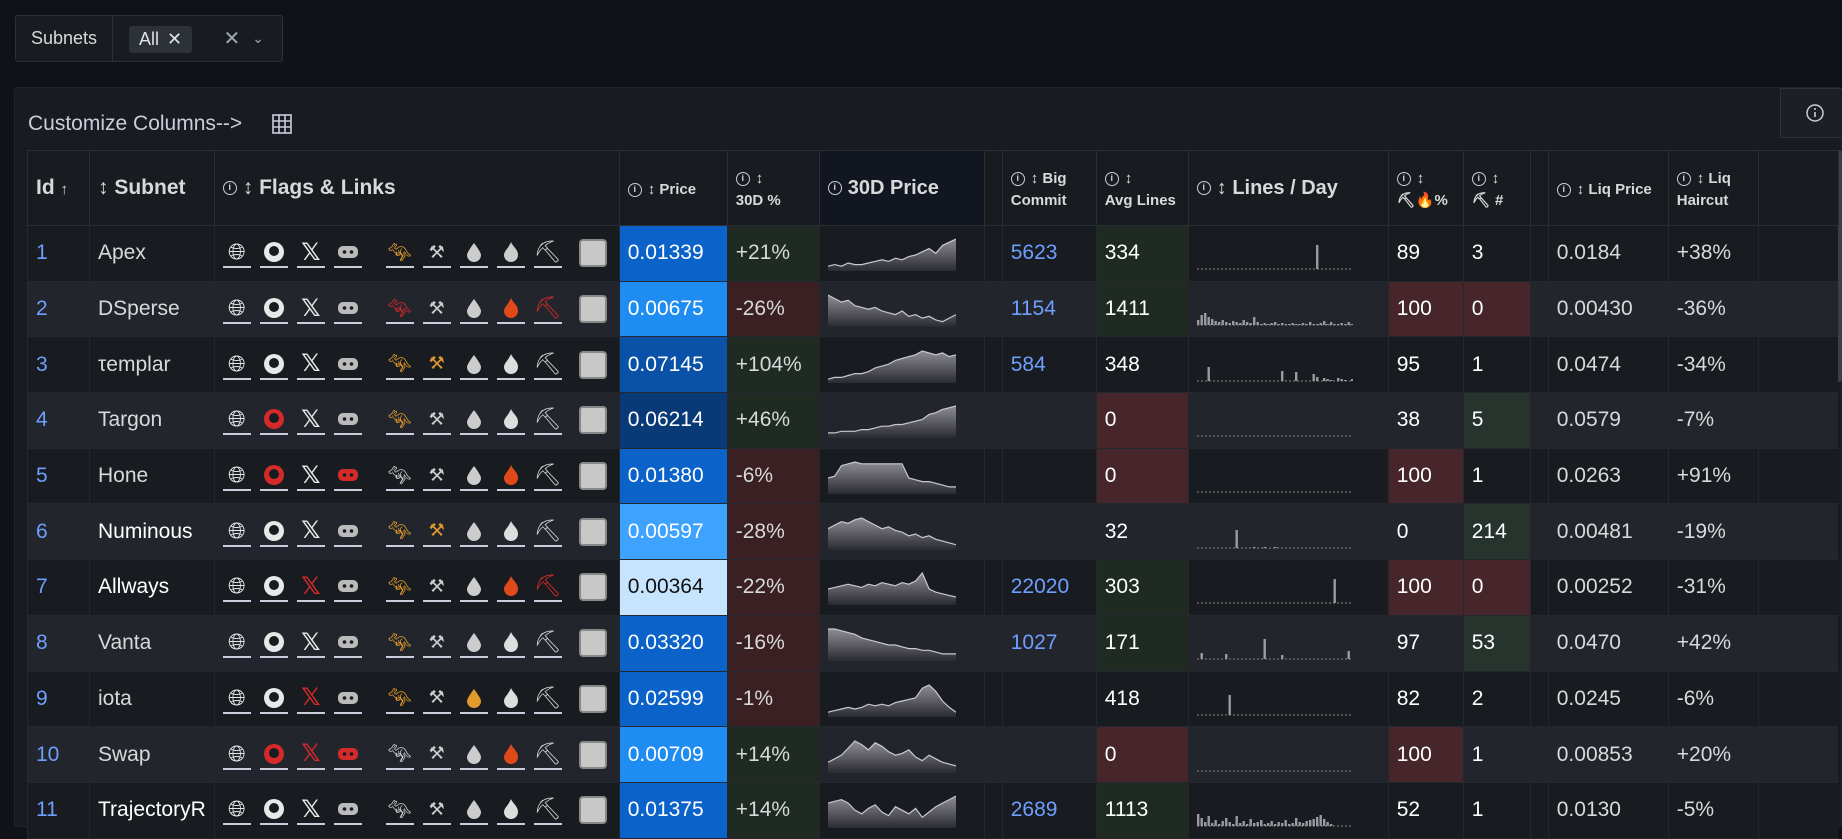 This screenshot has width=1842, height=839. What do you see at coordinates (1713, 188) in the screenshot?
I see `col-liq-haircut: i ↕ Liq Haircut` at bounding box center [1713, 188].